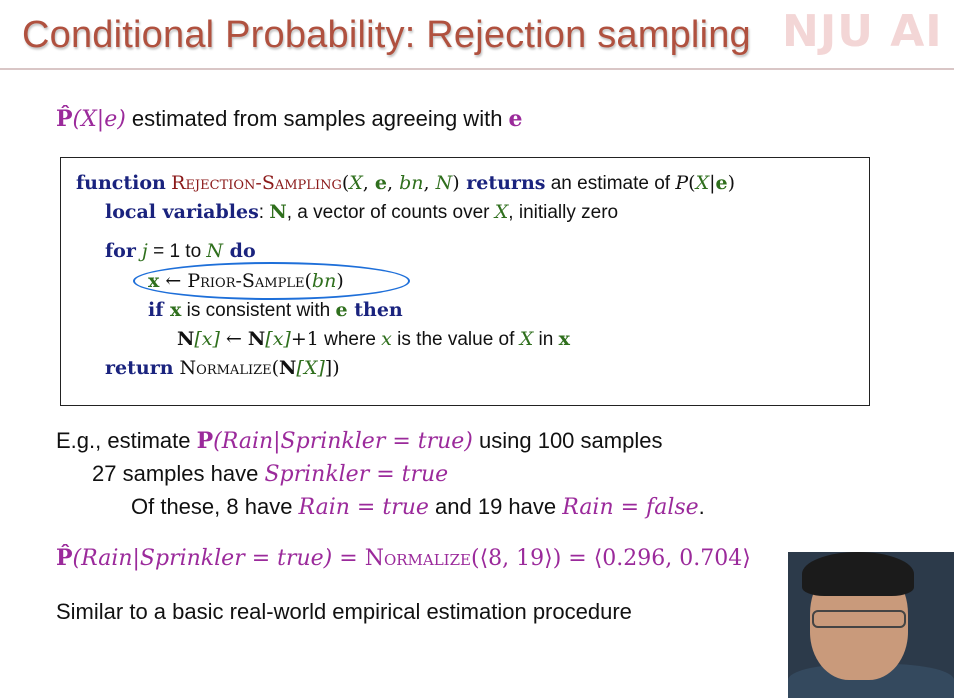 The width and height of the screenshot is (954, 698). Describe the element at coordinates (156, 310) in the screenshot. I see `keyword-if: if` at that location.